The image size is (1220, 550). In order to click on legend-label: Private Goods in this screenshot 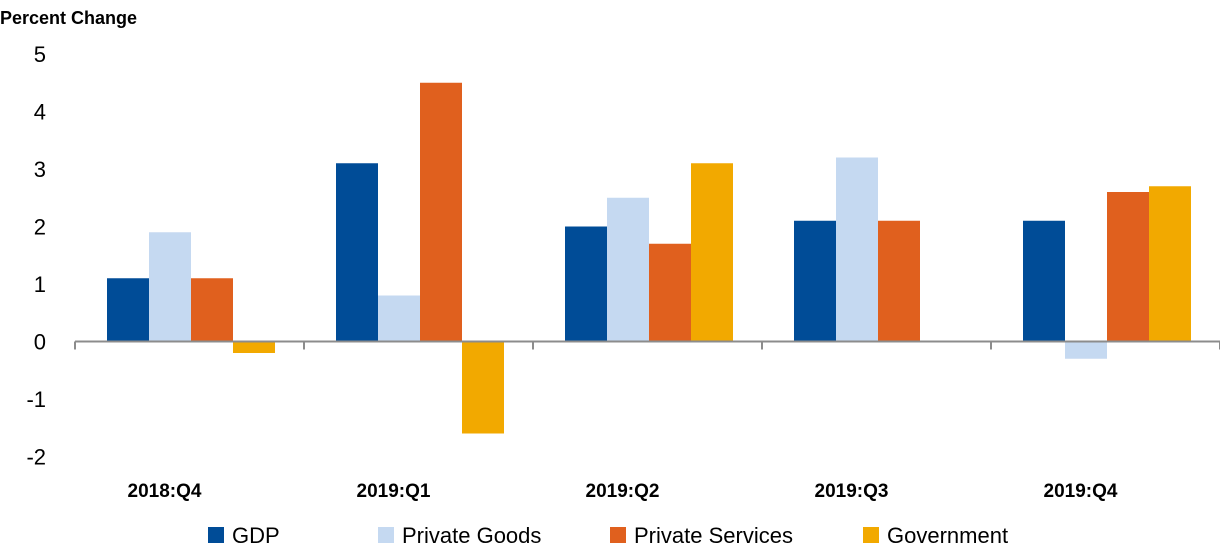, I will do `click(471, 535)`.